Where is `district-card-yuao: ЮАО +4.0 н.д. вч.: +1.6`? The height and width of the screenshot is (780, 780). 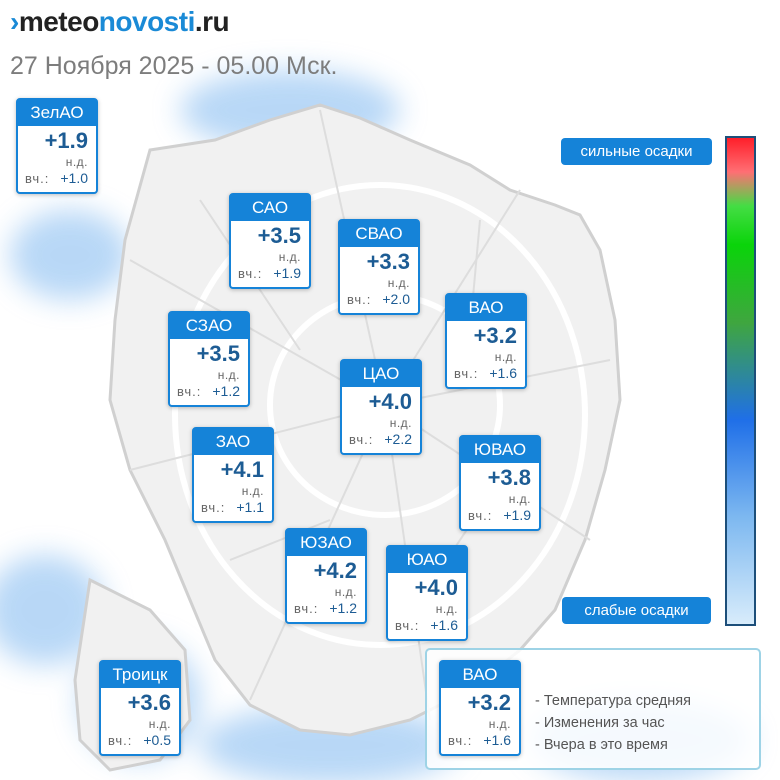 district-card-yuao: ЮАО +4.0 н.д. вч.: +1.6 is located at coordinates (427, 593).